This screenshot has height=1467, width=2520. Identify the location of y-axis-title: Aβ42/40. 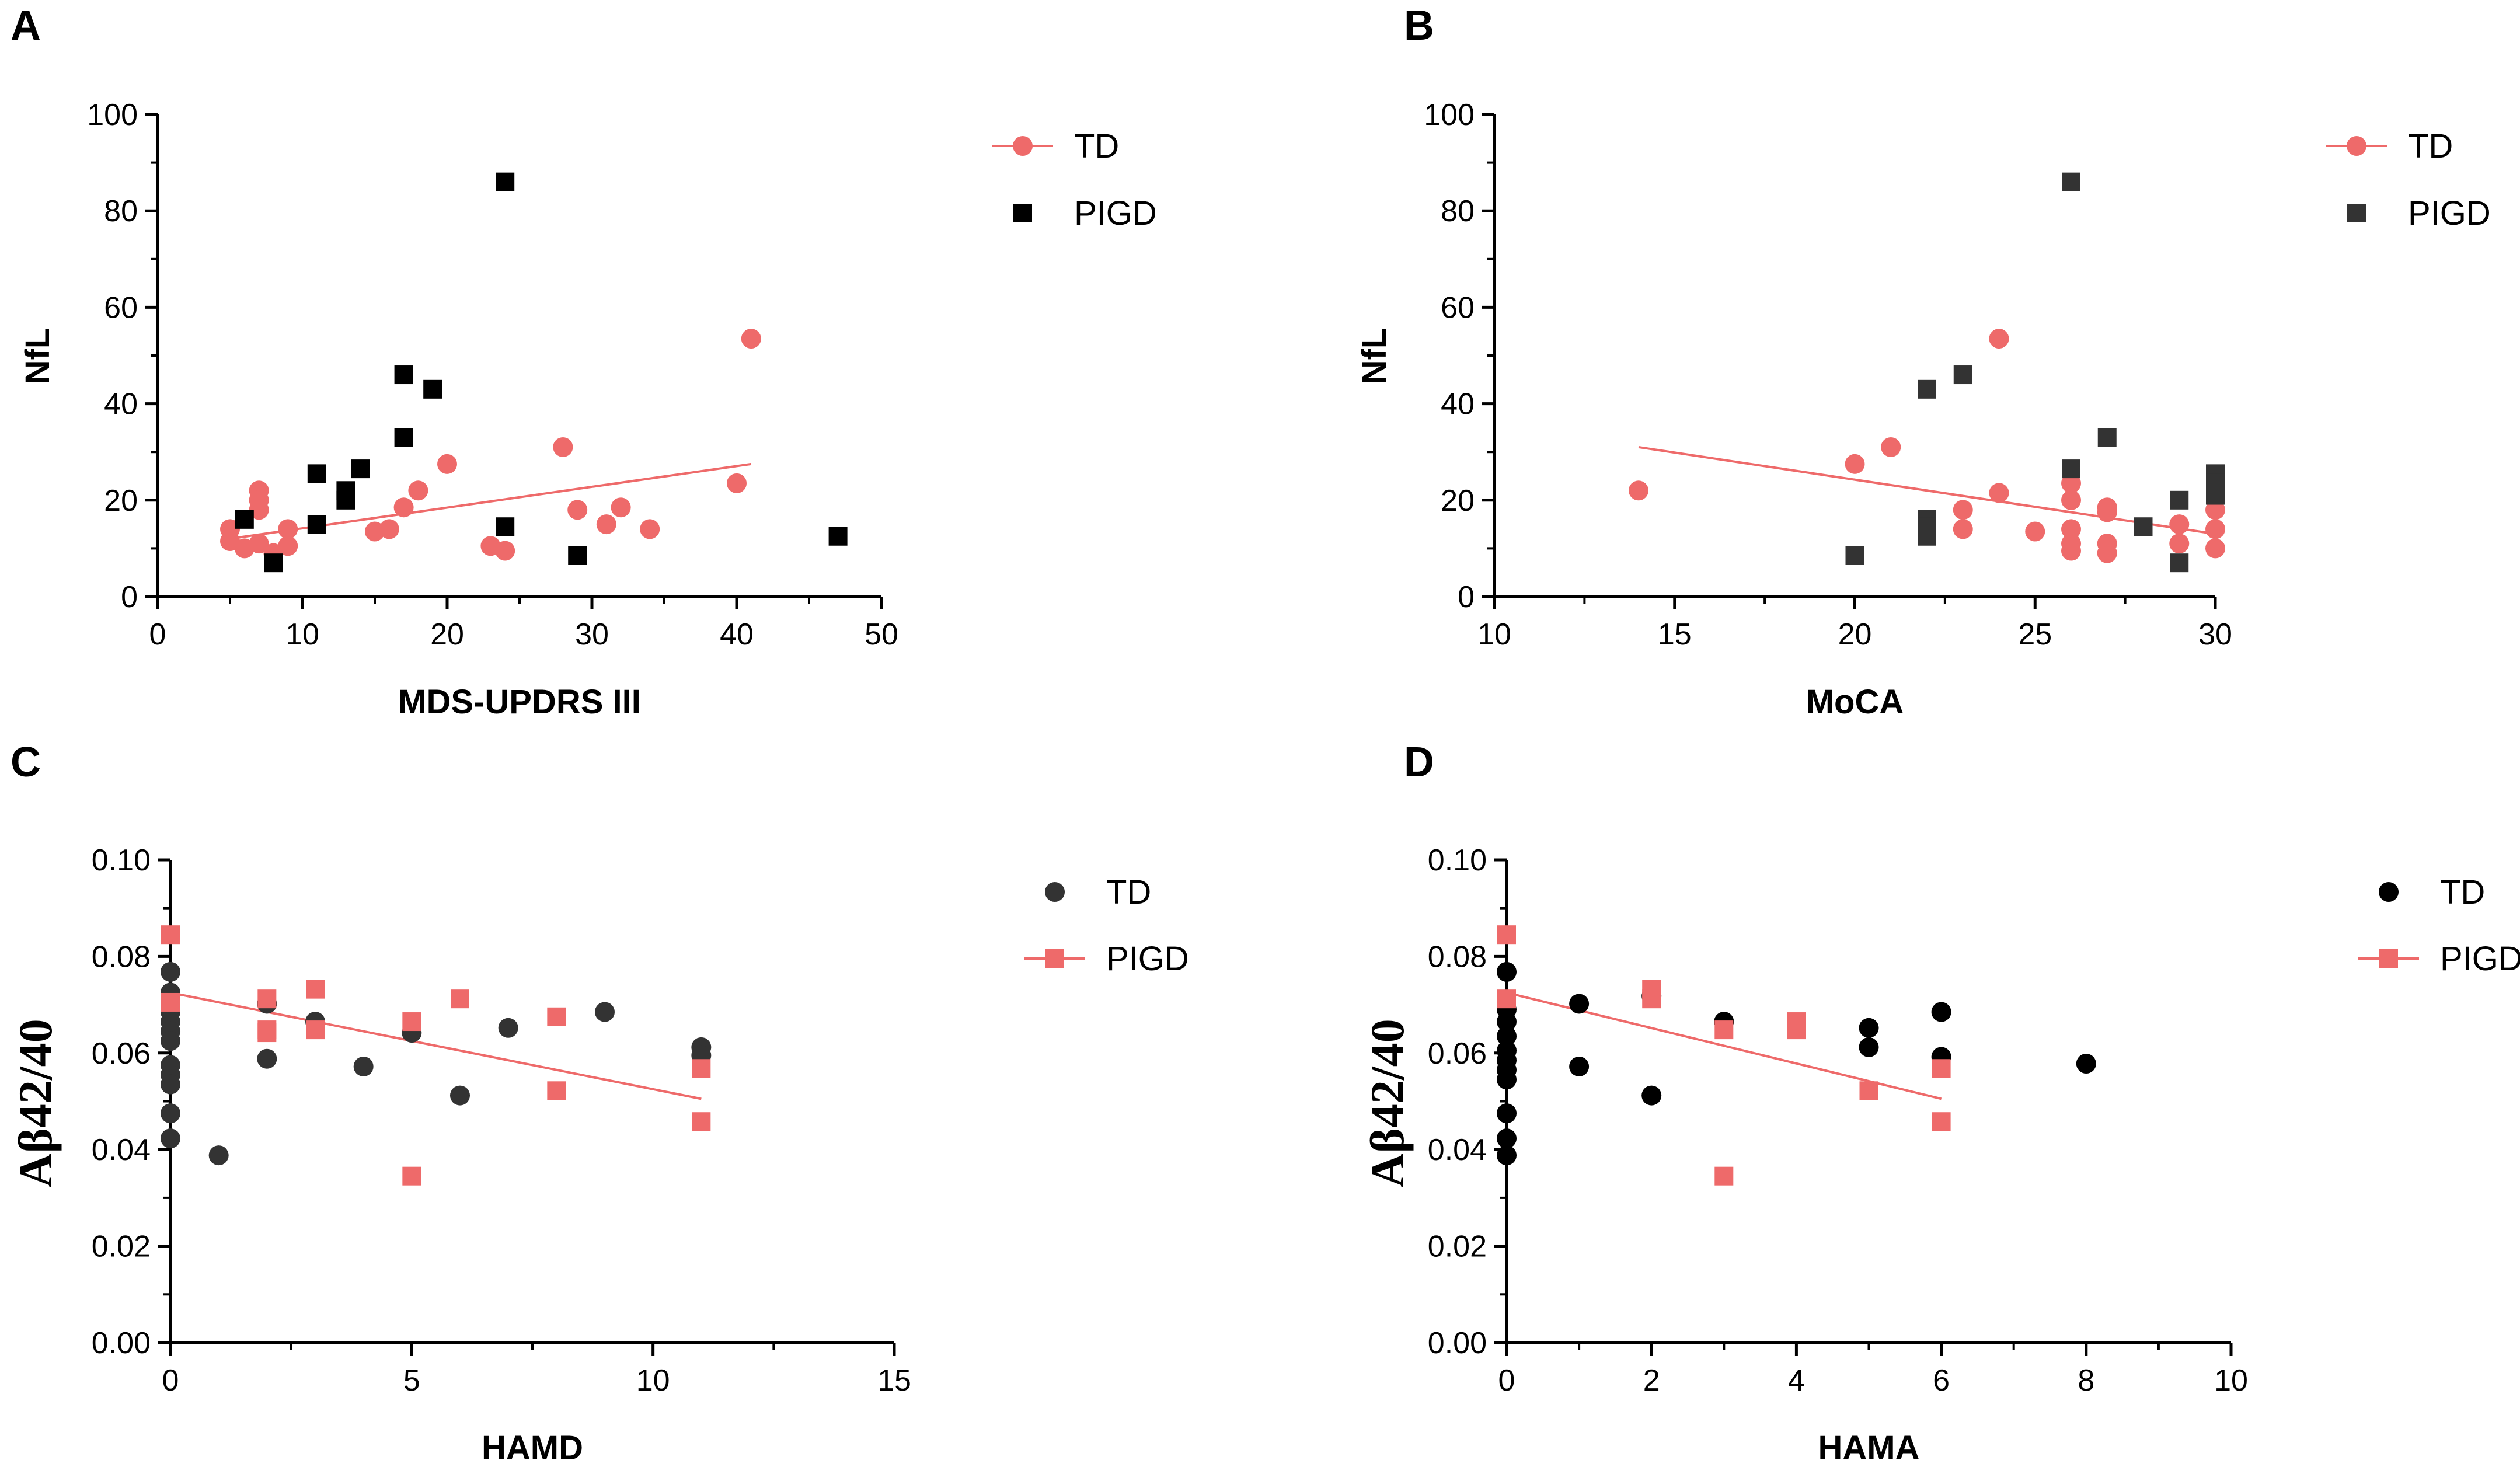
(1387, 1103).